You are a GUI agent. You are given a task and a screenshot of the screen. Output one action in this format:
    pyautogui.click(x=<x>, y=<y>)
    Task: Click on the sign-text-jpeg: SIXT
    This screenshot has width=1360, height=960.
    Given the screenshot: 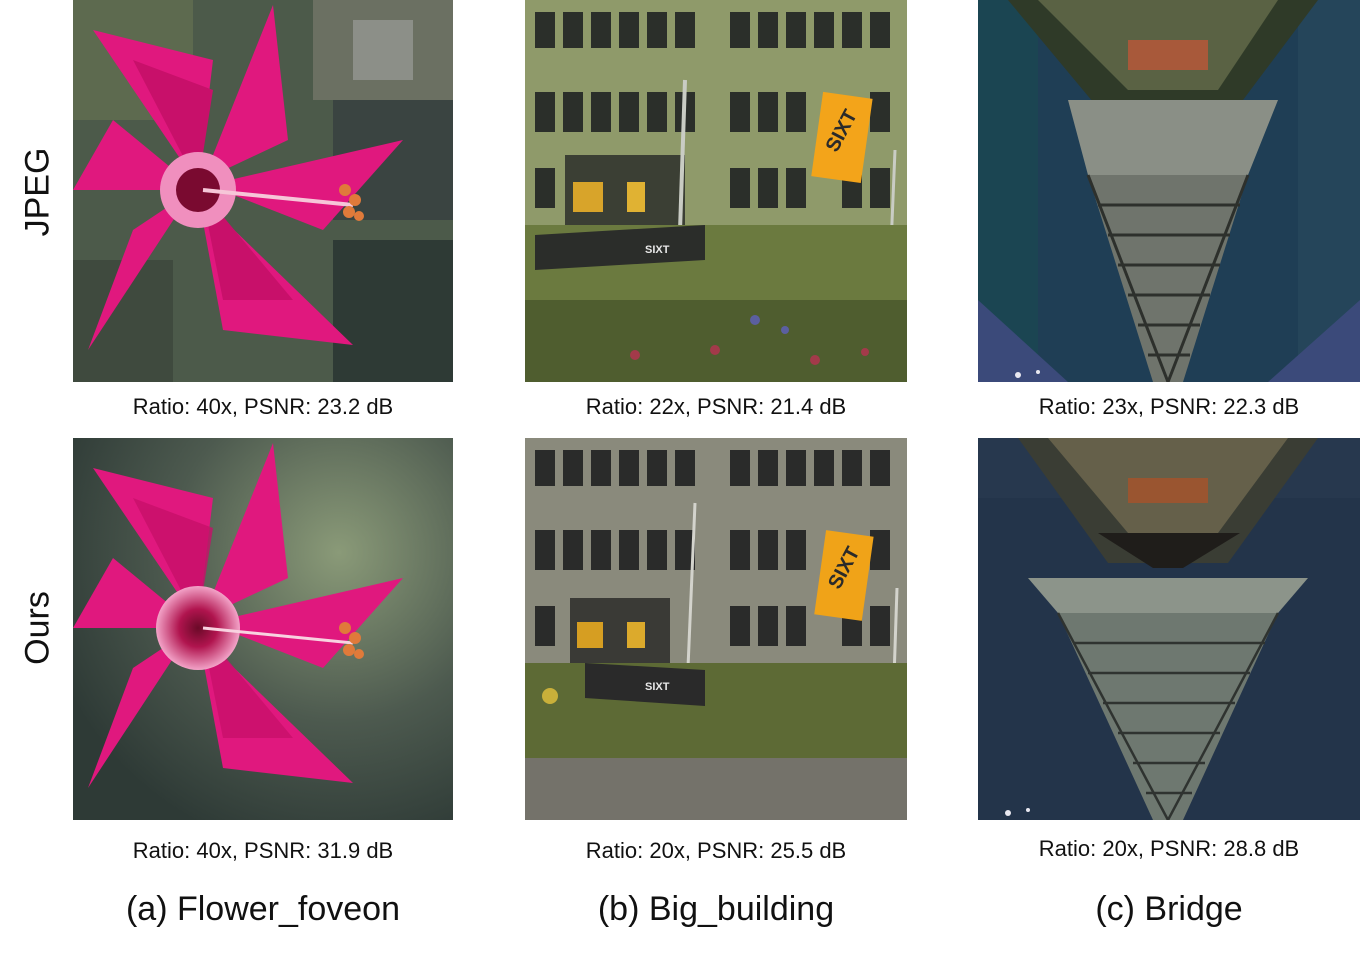 What is the action you would take?
    pyautogui.click(x=657, y=250)
    